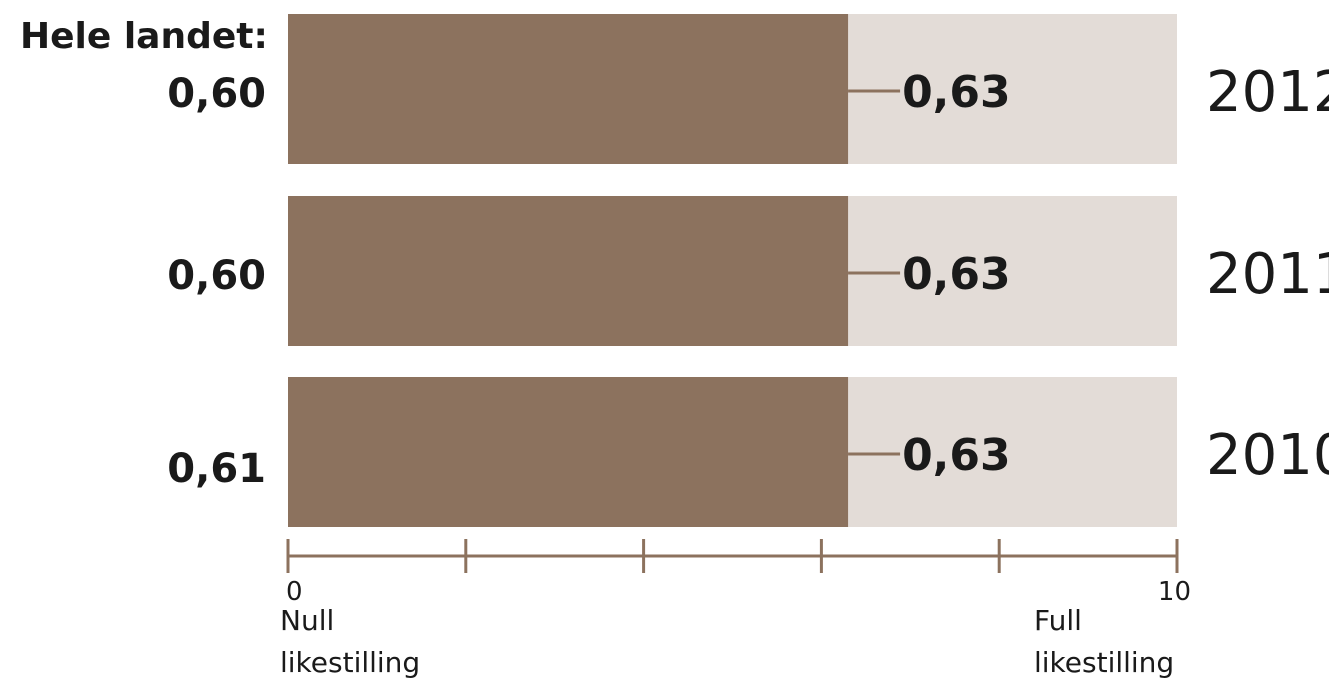  I want to click on bar-2010, so click(568, 452).